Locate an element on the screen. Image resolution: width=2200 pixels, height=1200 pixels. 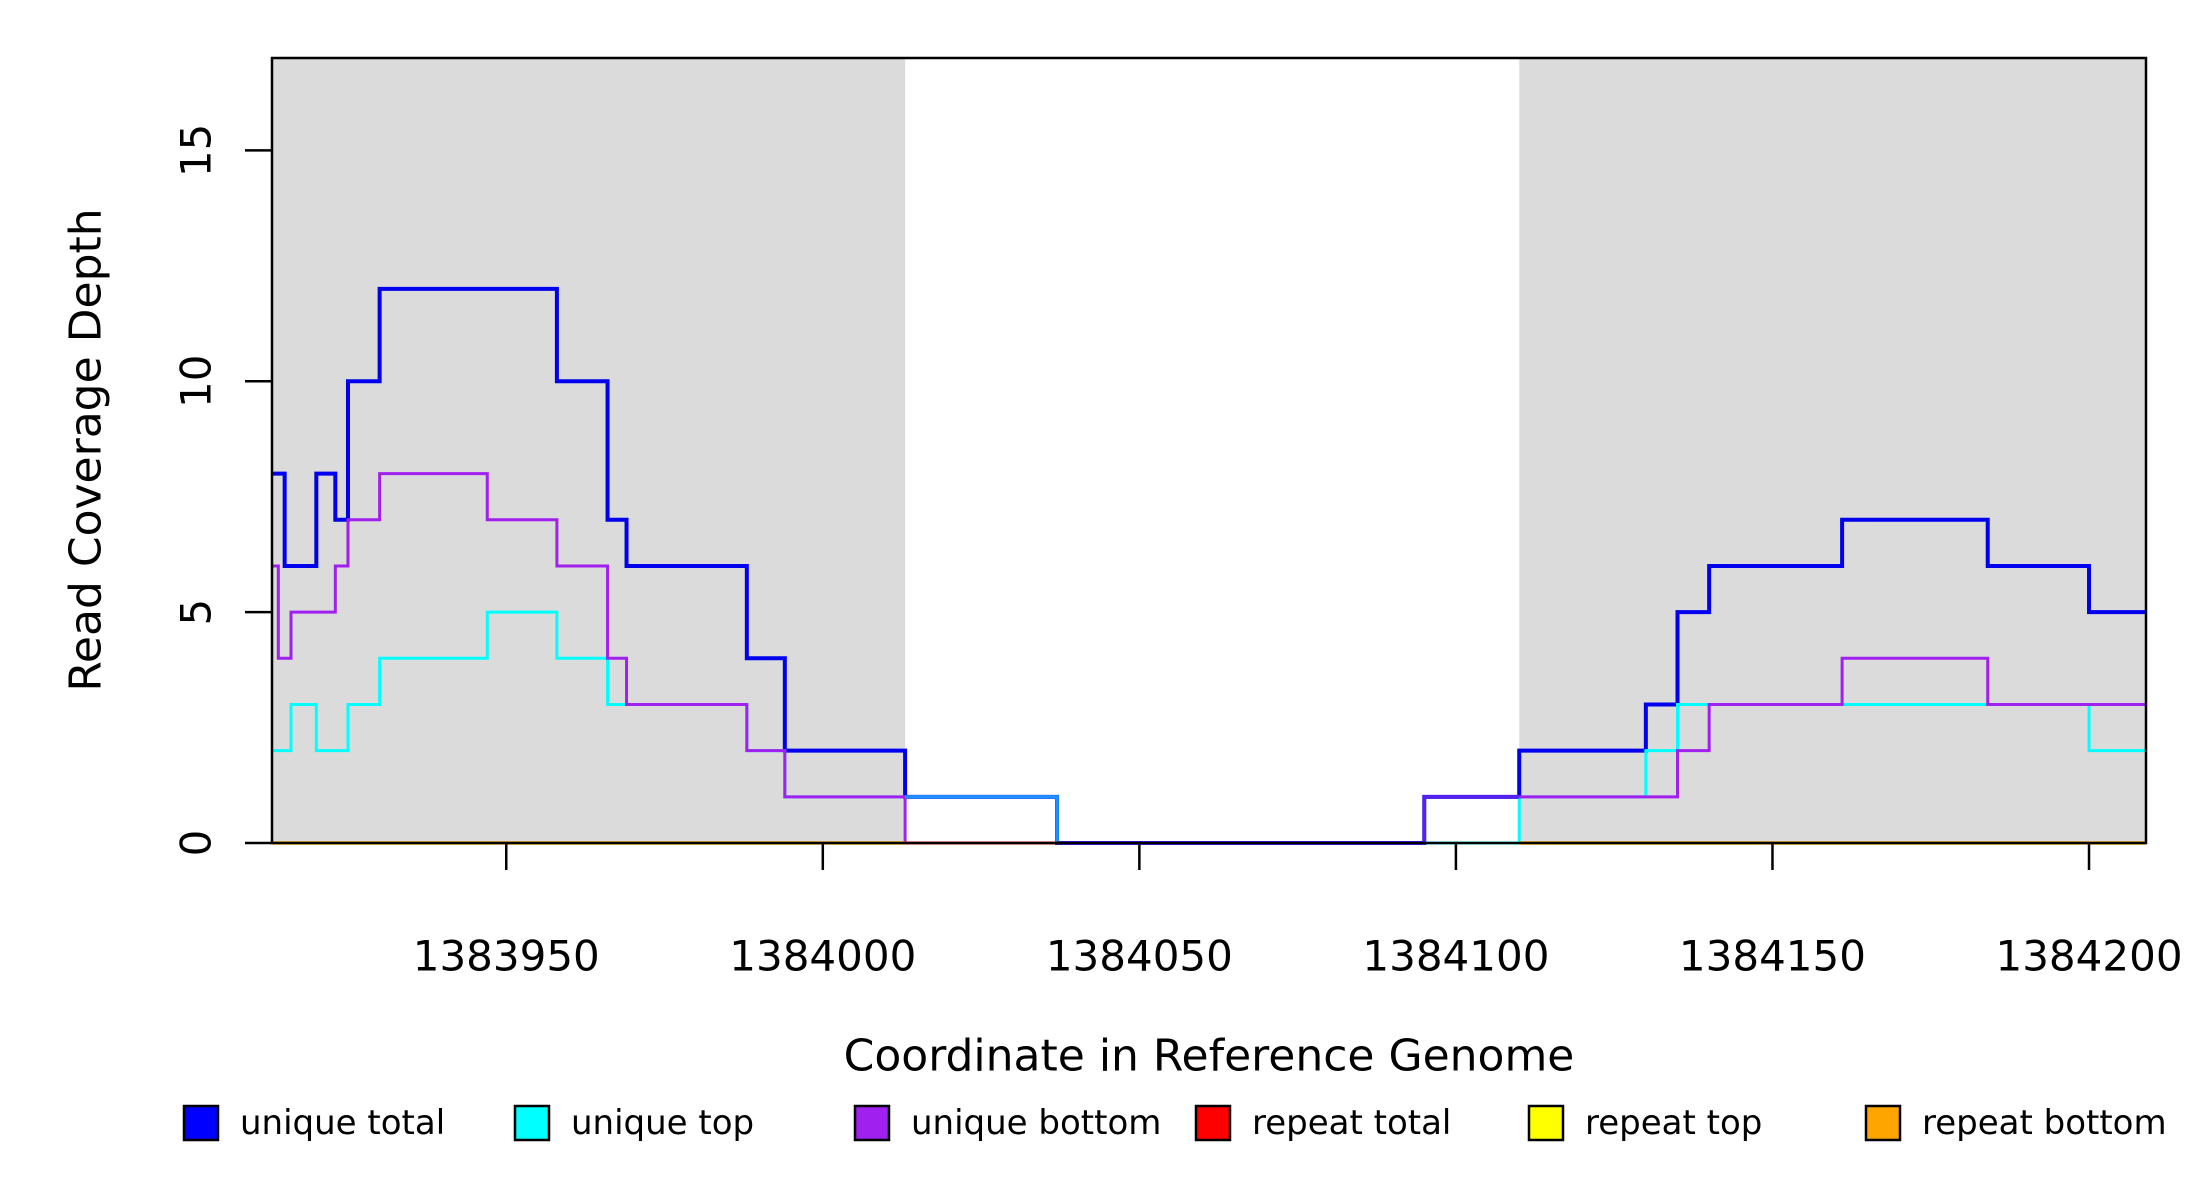
legend-label: unique total is located at coordinates (342, 1123).